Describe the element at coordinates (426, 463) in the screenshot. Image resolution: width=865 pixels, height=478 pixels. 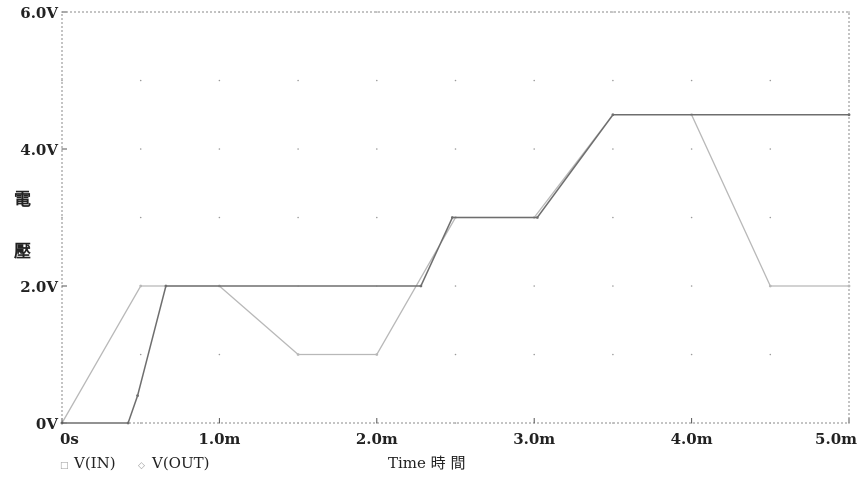
I see `x-axis-label: Time 時 間` at that location.